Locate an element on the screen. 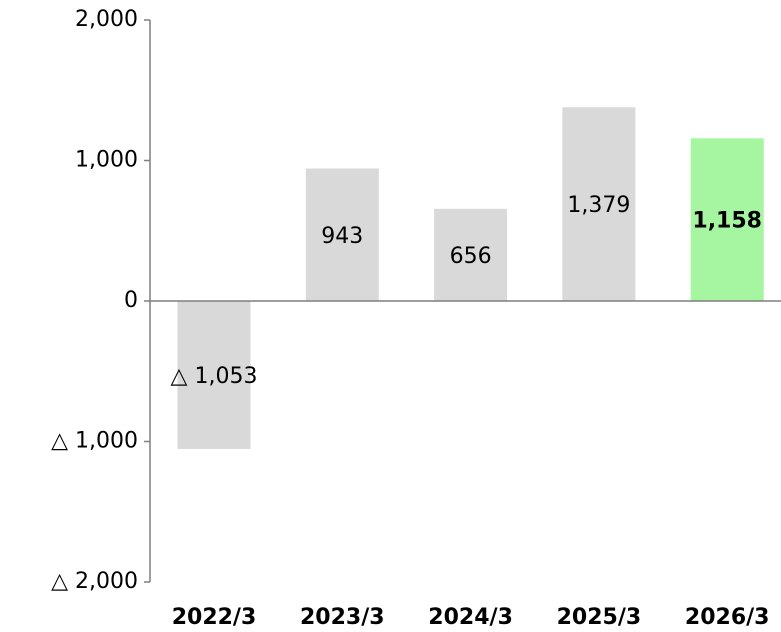 This screenshot has height=632, width=781. value-label: 943 is located at coordinates (342, 236).